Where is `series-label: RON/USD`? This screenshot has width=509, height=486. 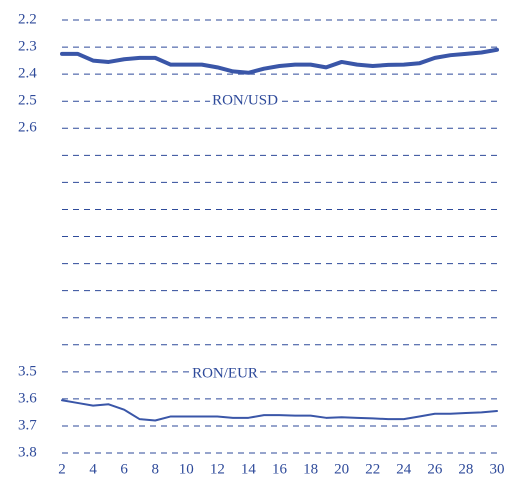 series-label: RON/USD is located at coordinates (245, 101).